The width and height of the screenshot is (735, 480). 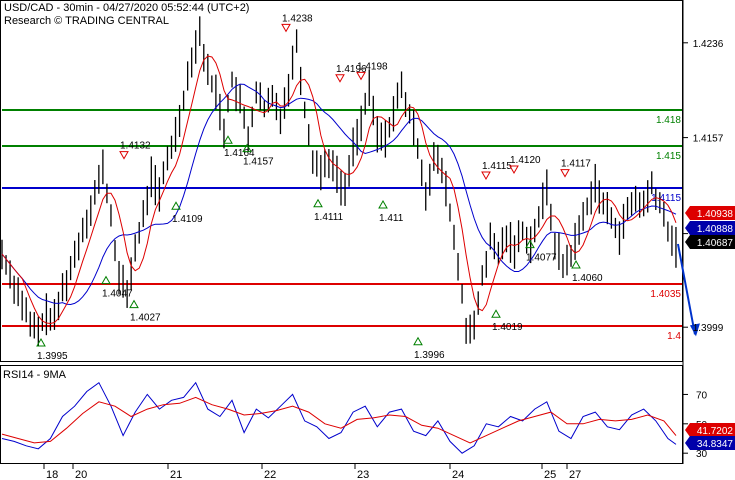 I want to click on low-label: 1.4047, so click(x=117, y=294).